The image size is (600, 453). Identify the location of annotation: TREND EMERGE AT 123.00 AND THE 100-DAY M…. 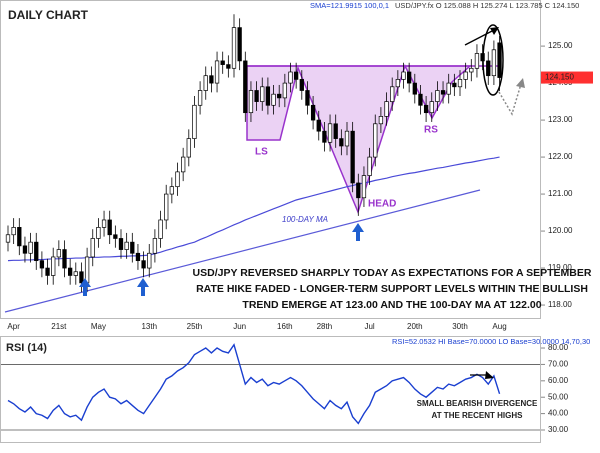
(391, 305).